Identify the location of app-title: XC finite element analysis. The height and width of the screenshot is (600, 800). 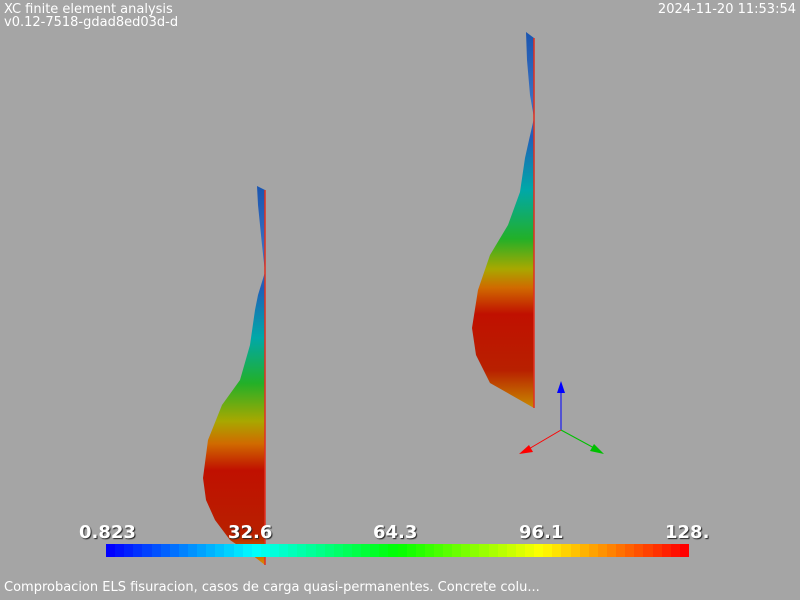
(88, 9).